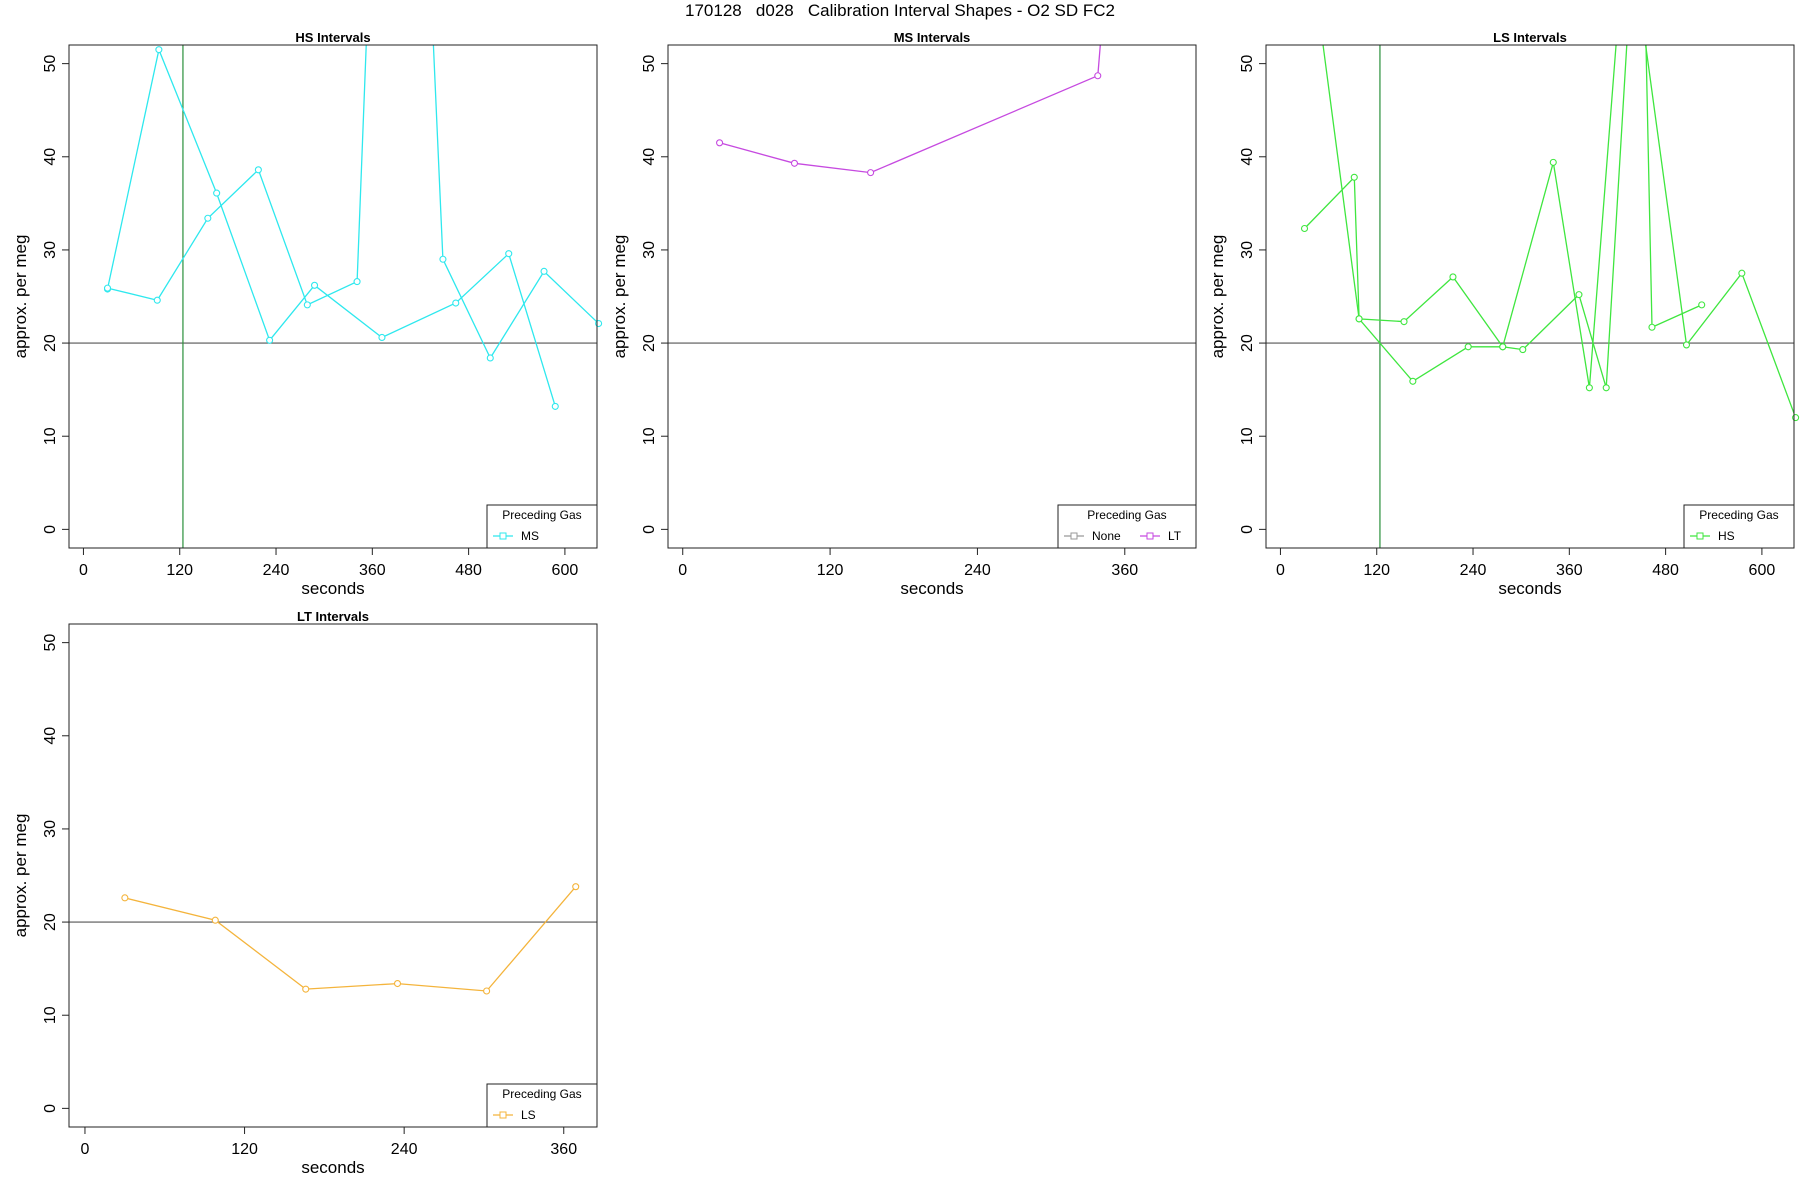 This screenshot has height=1200, width=1800. I want to click on x-tick-label: 480, so click(468, 570).